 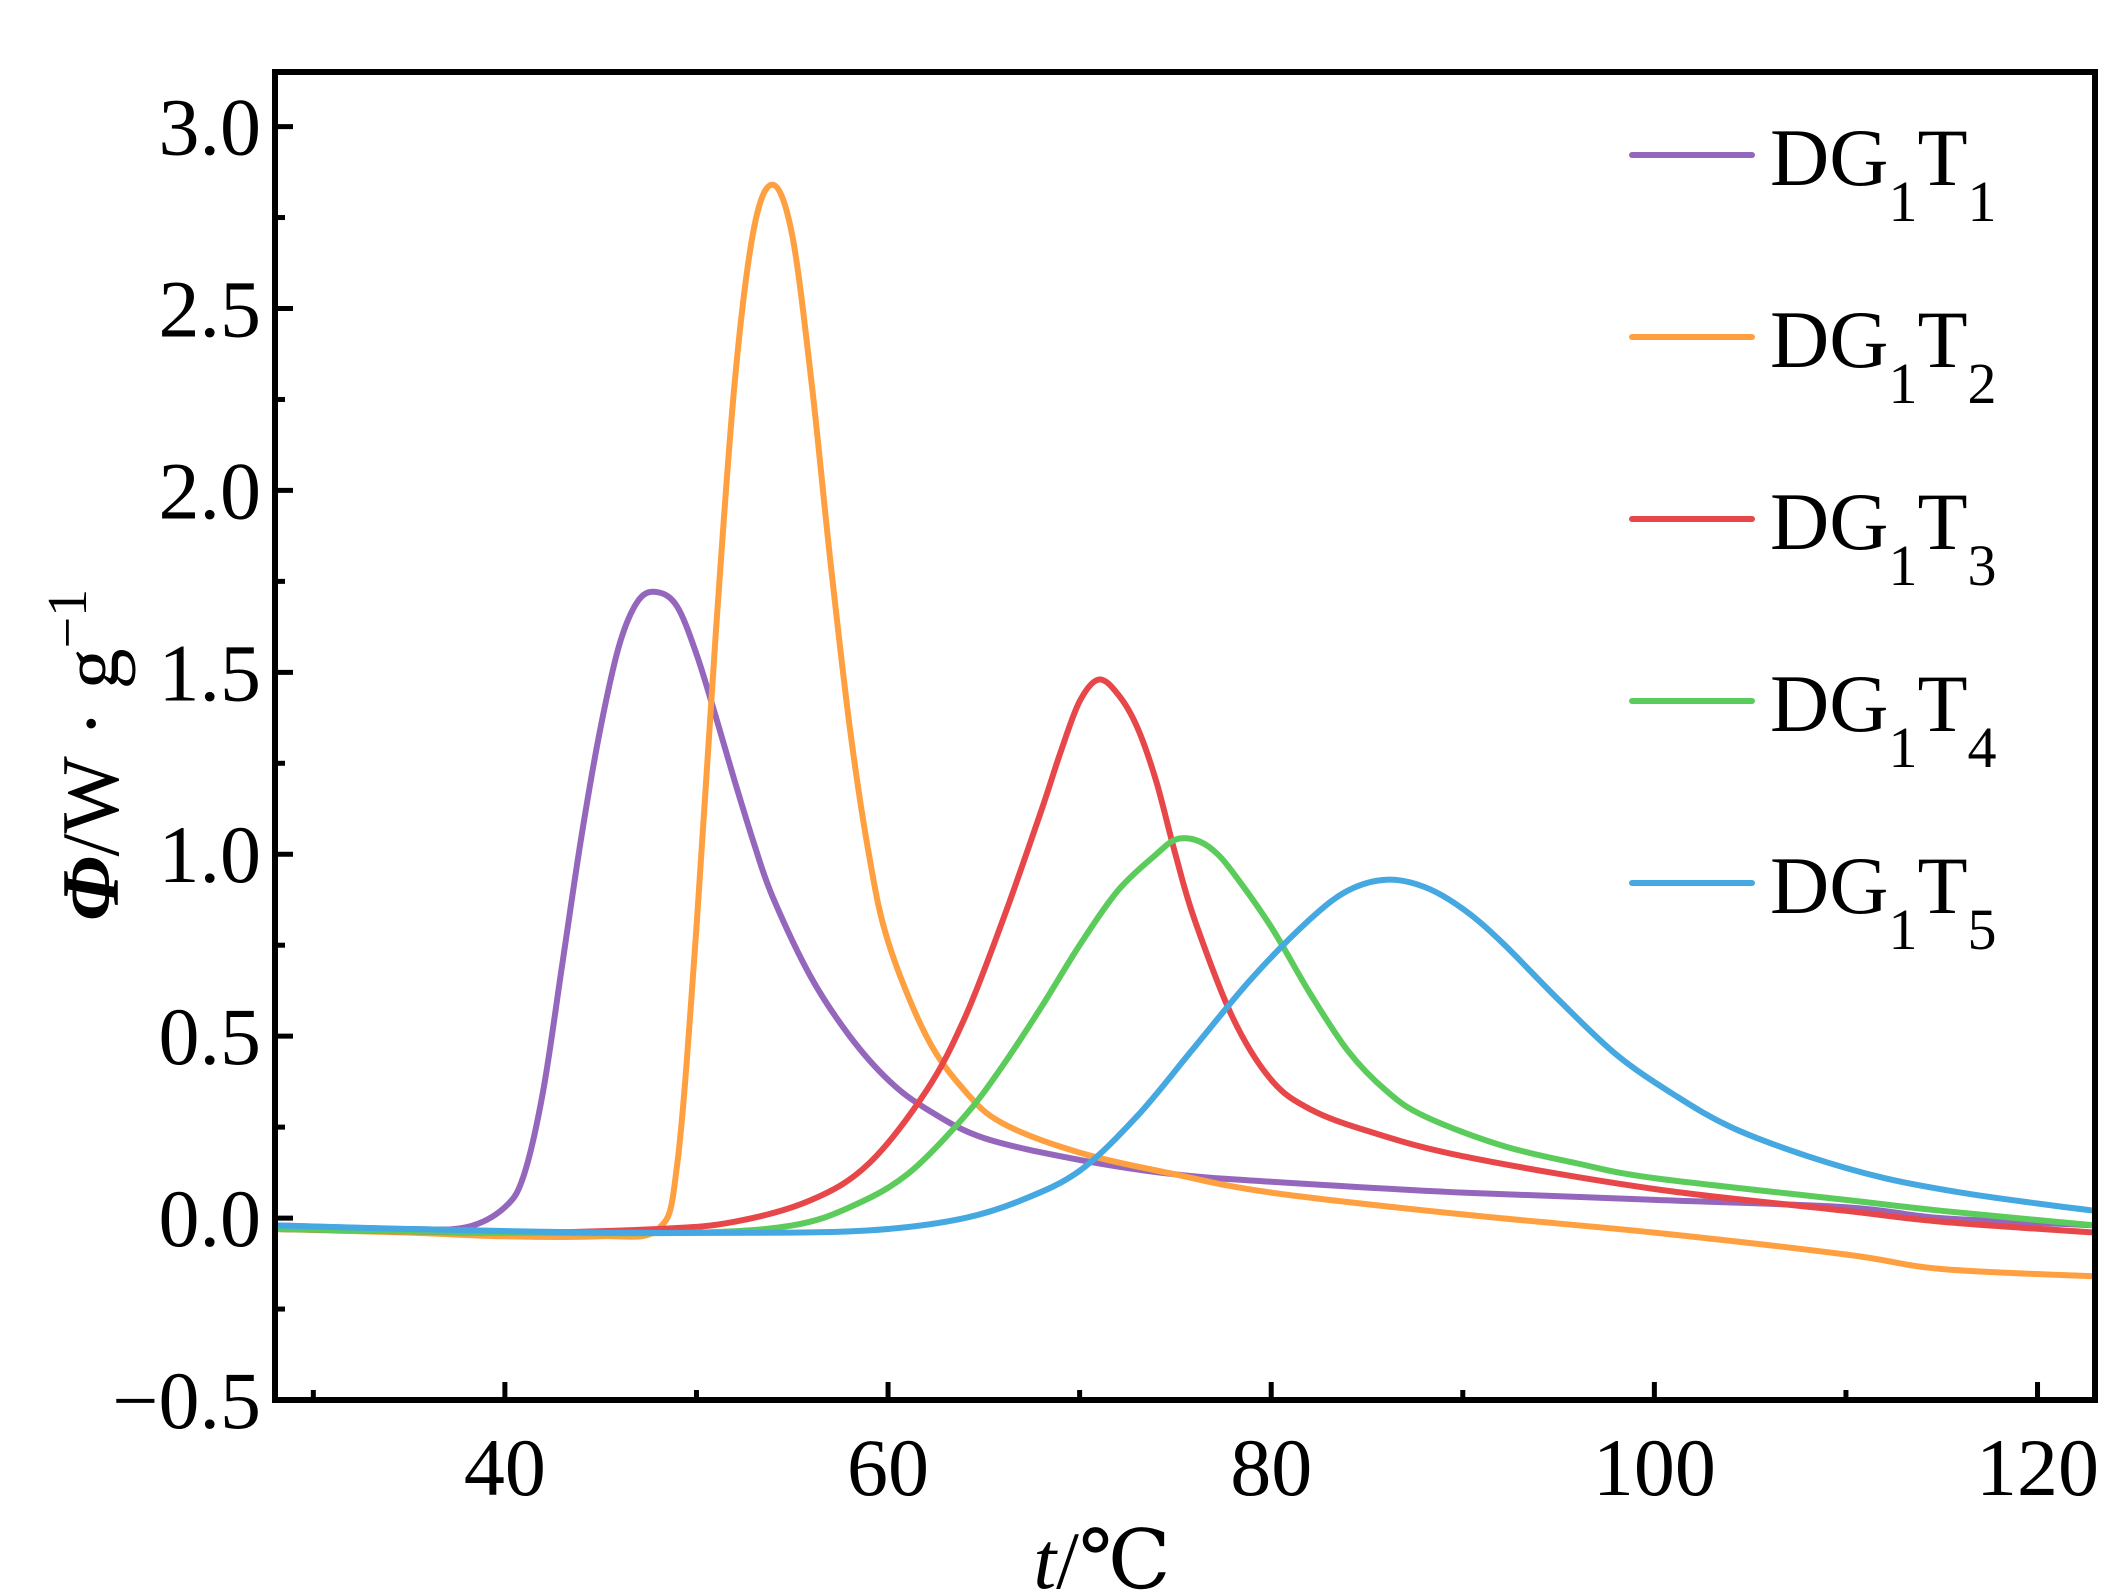 What do you see at coordinates (1271, 1467) in the screenshot?
I see `x-tick-label: 80` at bounding box center [1271, 1467].